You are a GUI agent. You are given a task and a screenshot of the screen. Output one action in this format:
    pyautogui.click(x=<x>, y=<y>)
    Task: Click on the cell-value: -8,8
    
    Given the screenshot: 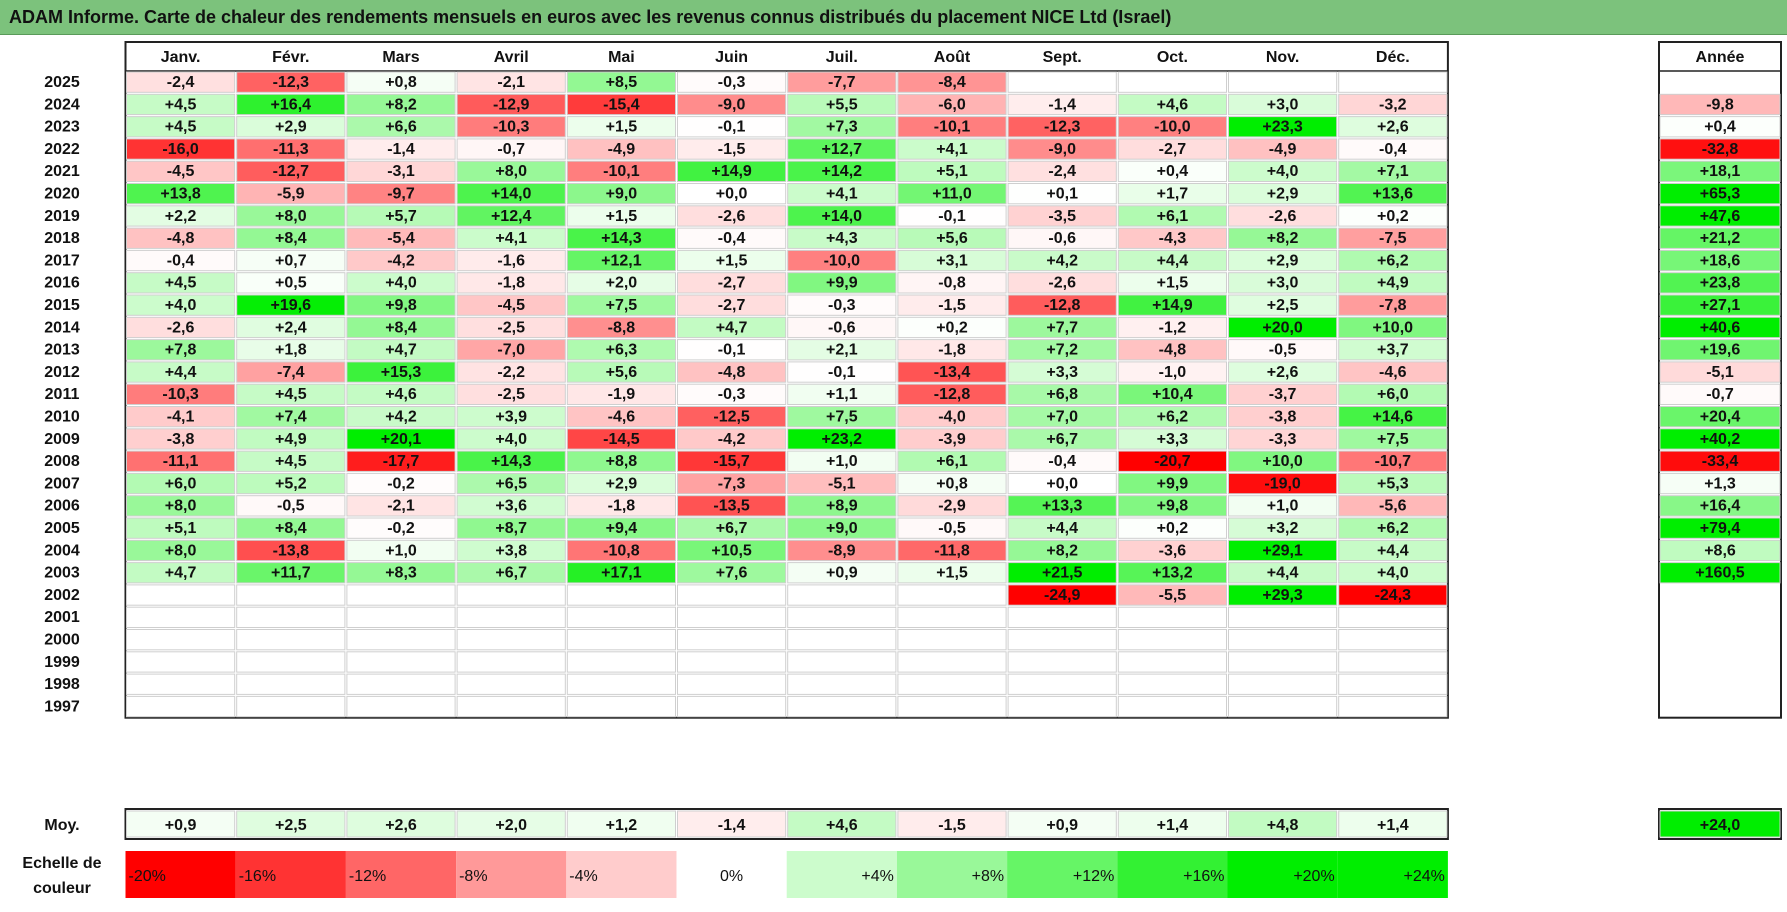 What is the action you would take?
    pyautogui.click(x=622, y=327)
    